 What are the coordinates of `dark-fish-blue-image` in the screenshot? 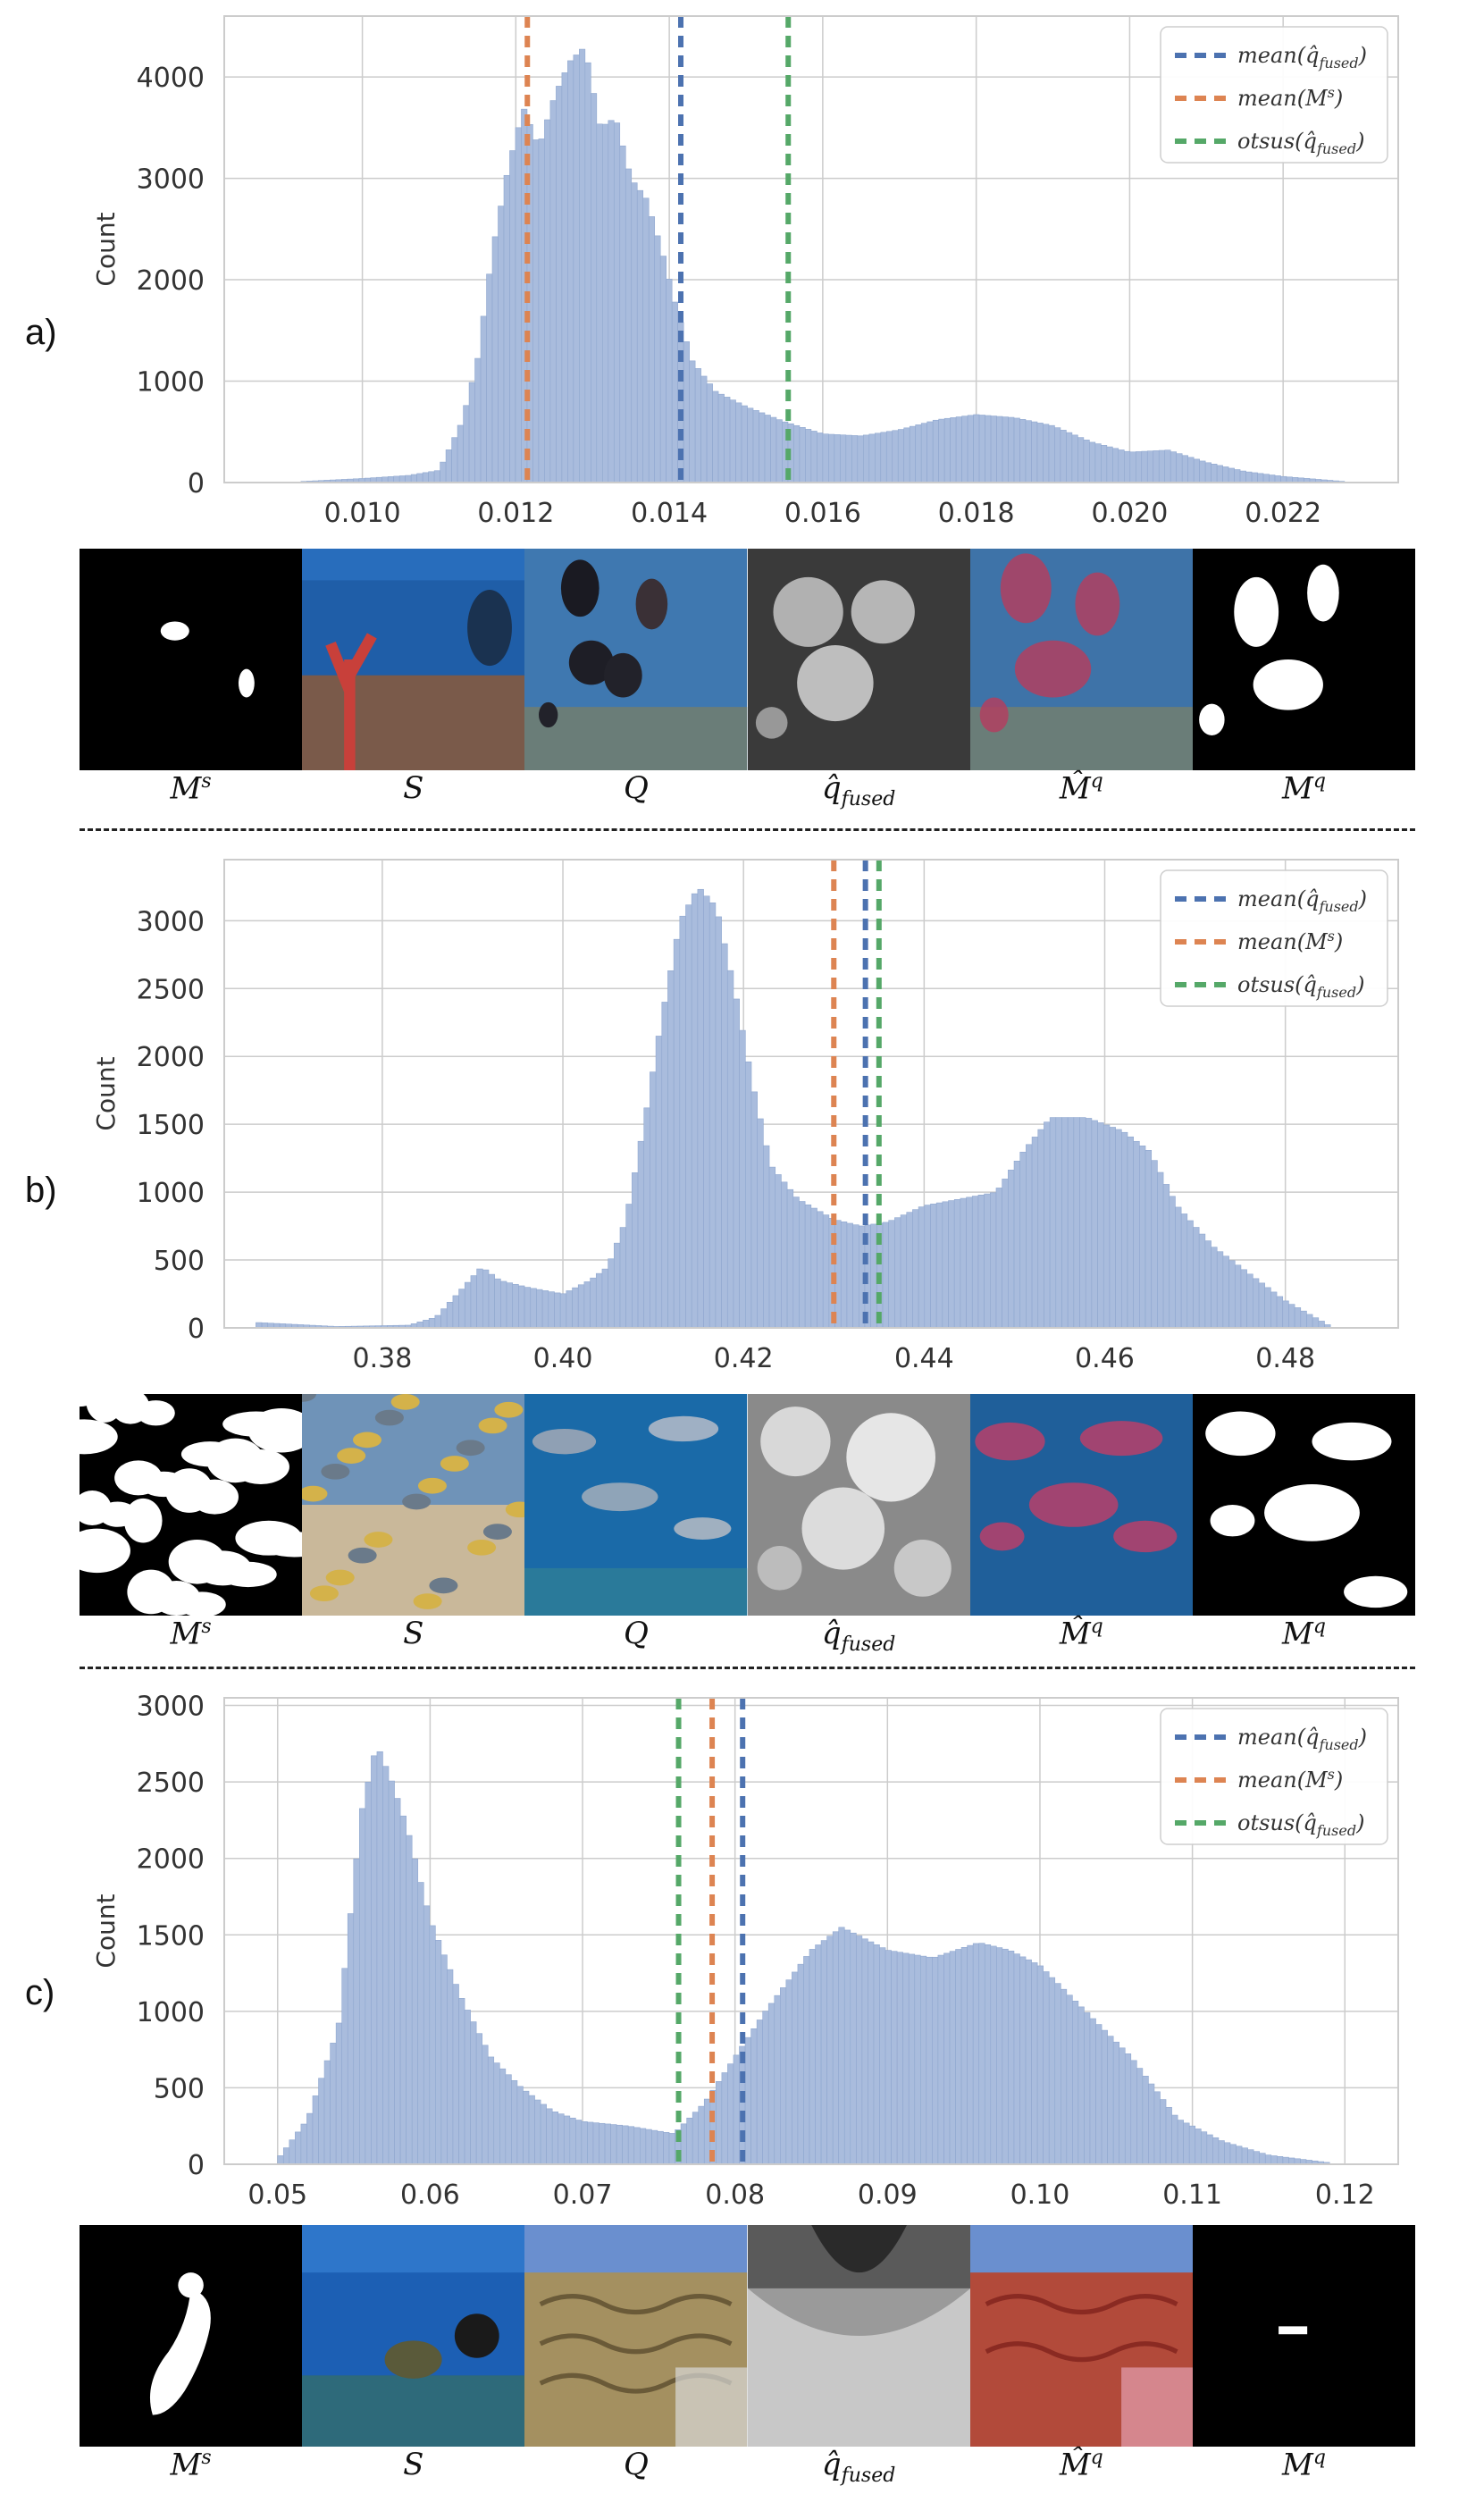 It's located at (636, 659).